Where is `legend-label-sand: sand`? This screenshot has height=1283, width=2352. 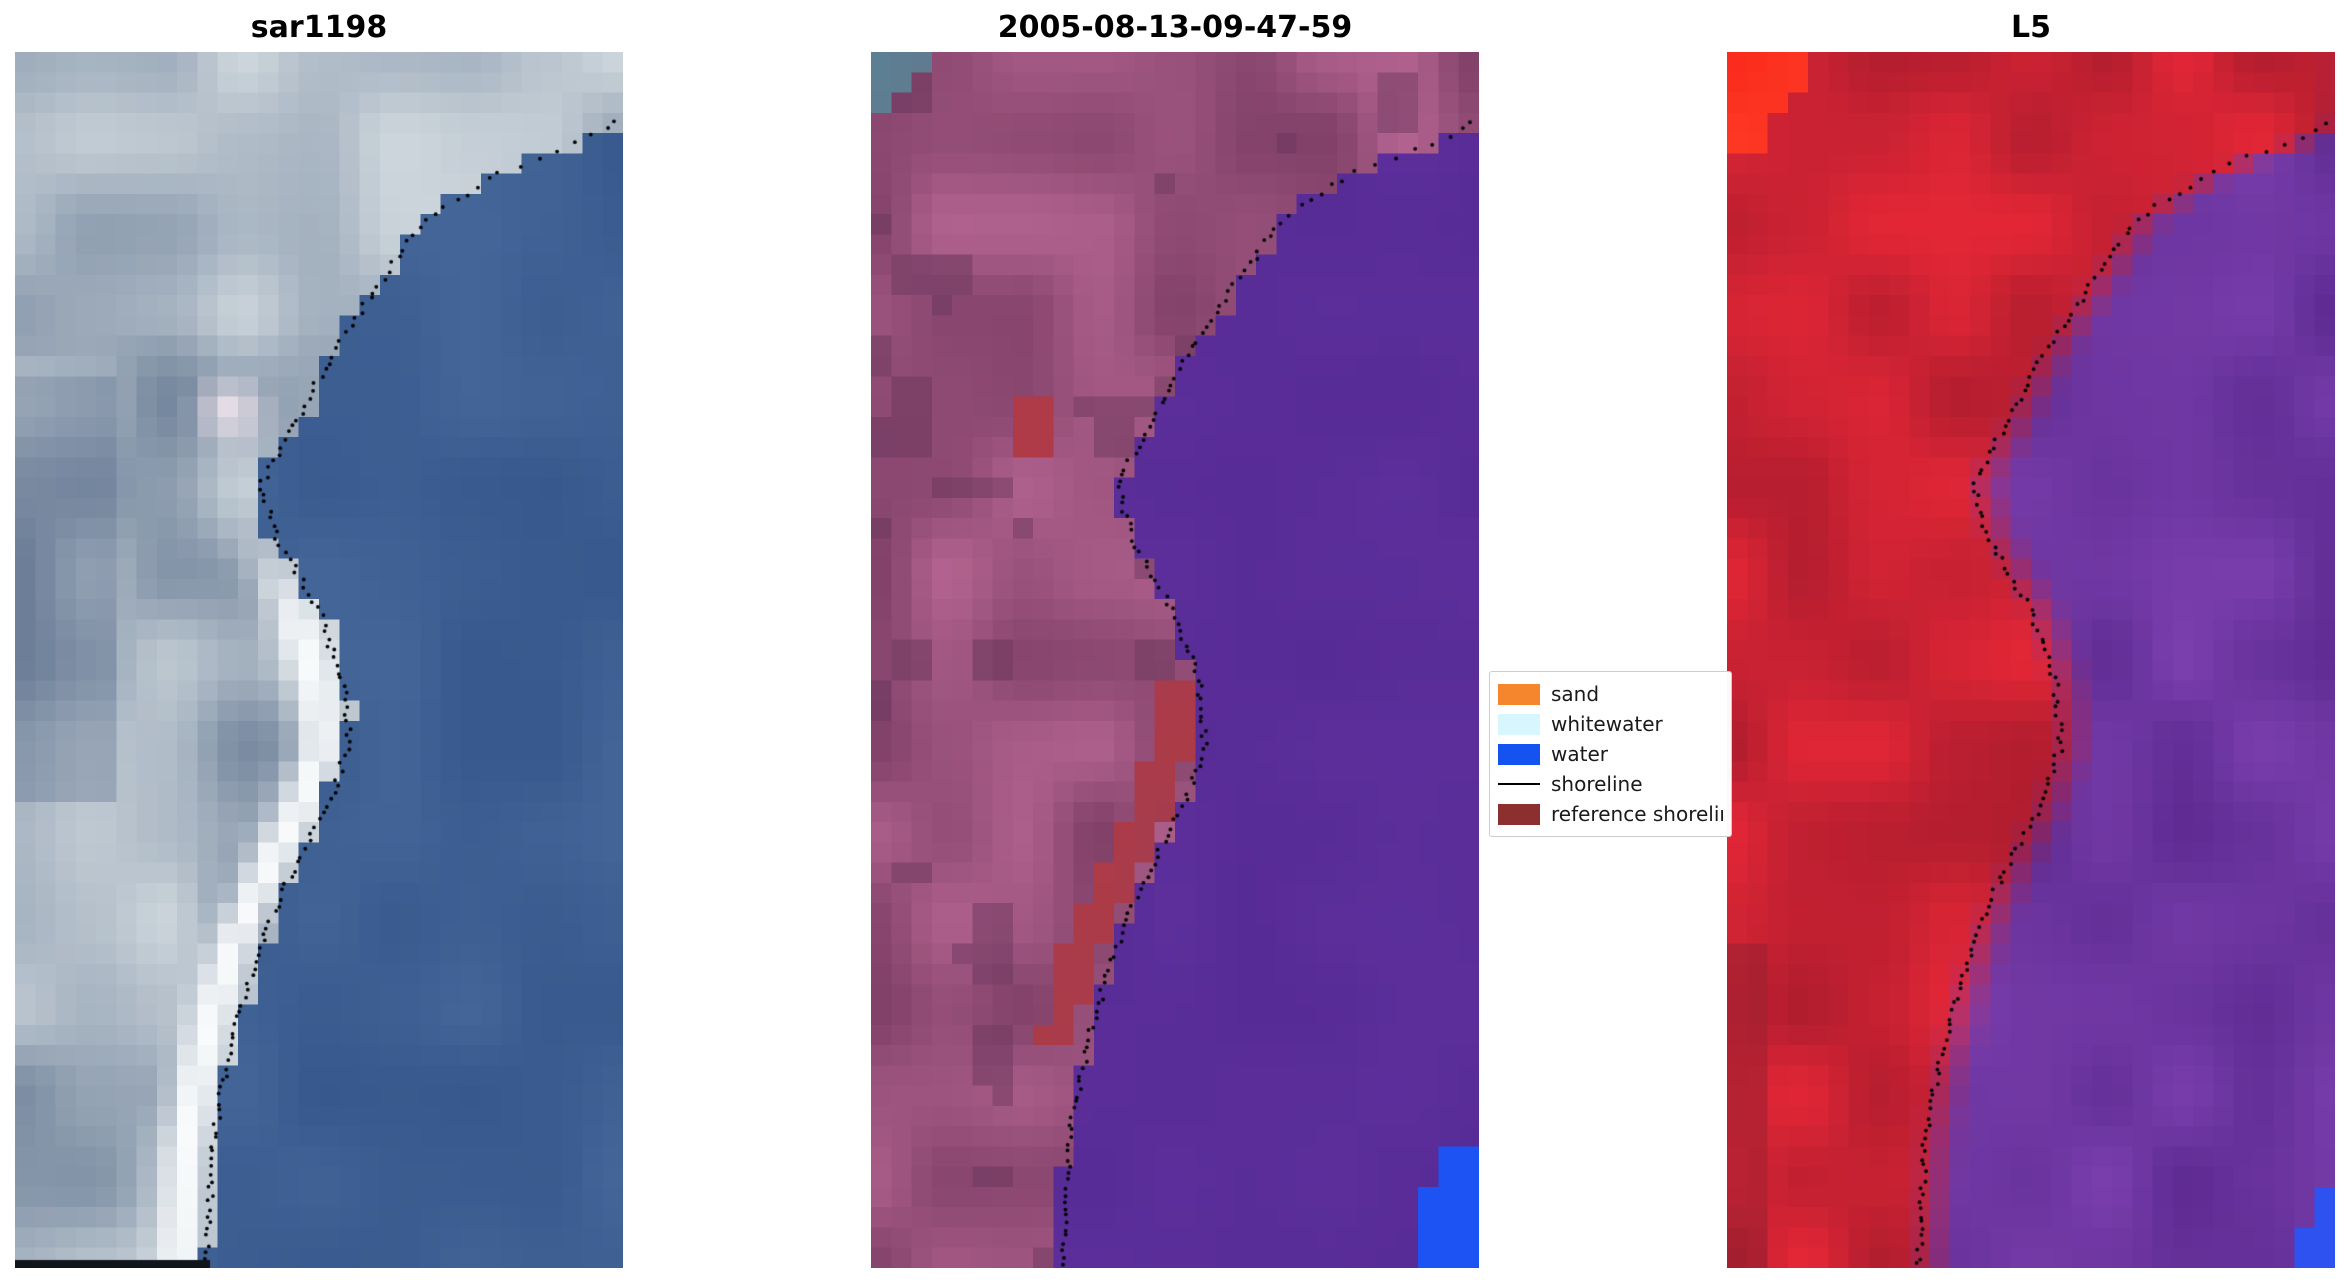 legend-label-sand: sand is located at coordinates (1575, 694).